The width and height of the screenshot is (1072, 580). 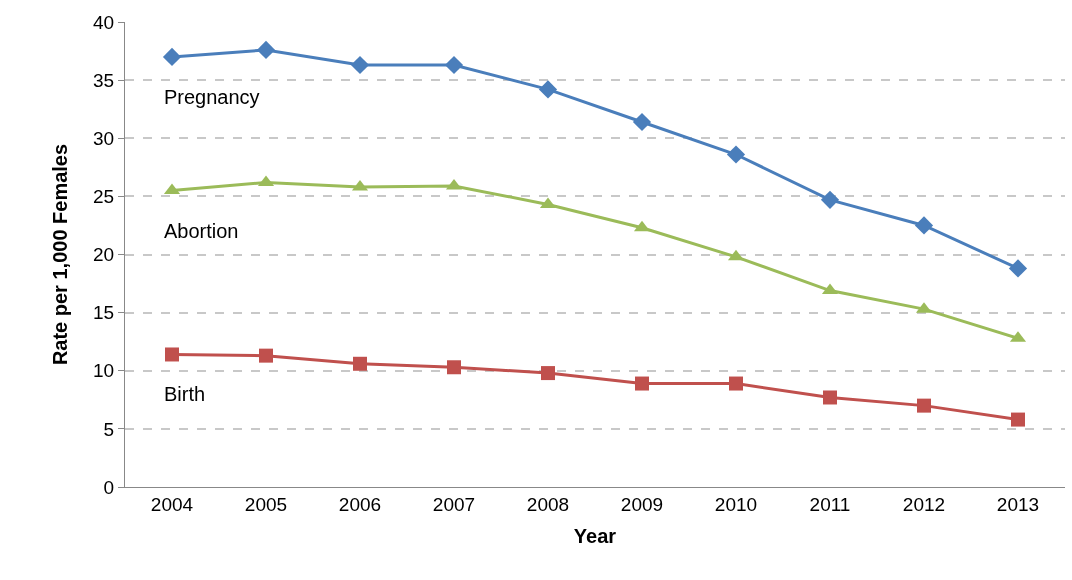 What do you see at coordinates (454, 504) in the screenshot?
I see `x-tick-label: 2007` at bounding box center [454, 504].